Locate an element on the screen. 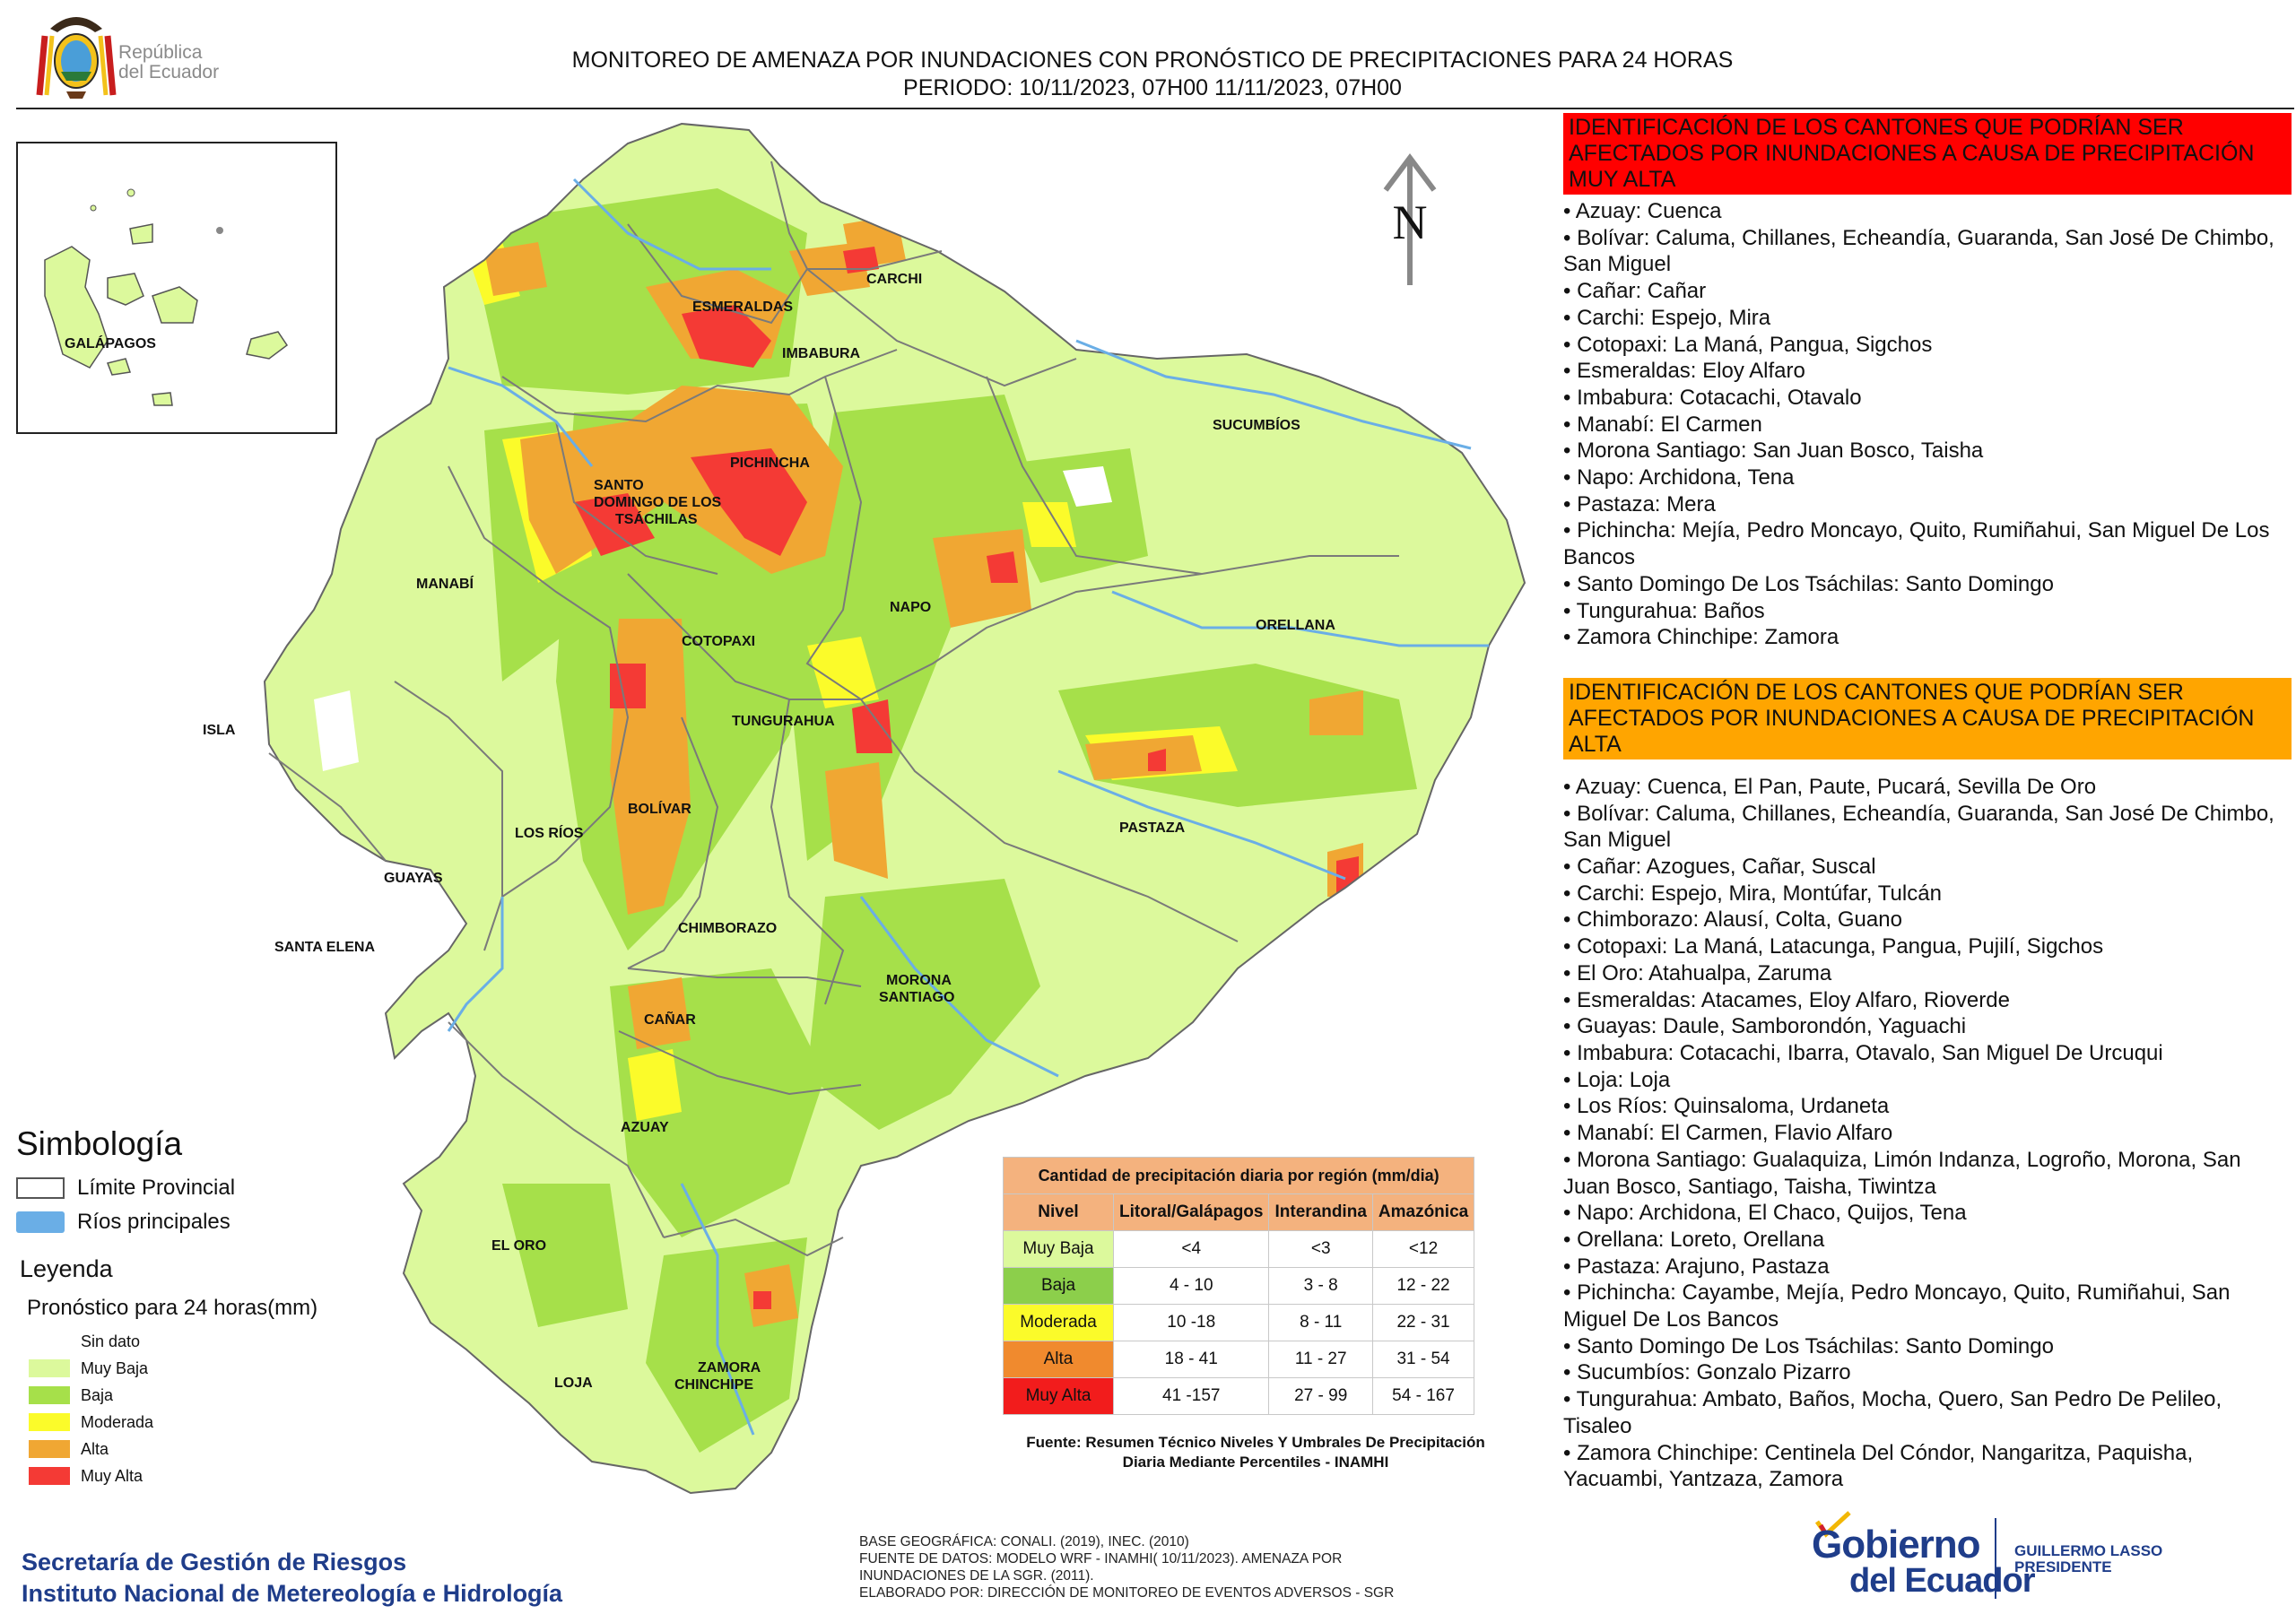 Image resolution: width=2296 pixels, height=1623 pixels. table-cell-value: 41 -157 is located at coordinates (1191, 1396).